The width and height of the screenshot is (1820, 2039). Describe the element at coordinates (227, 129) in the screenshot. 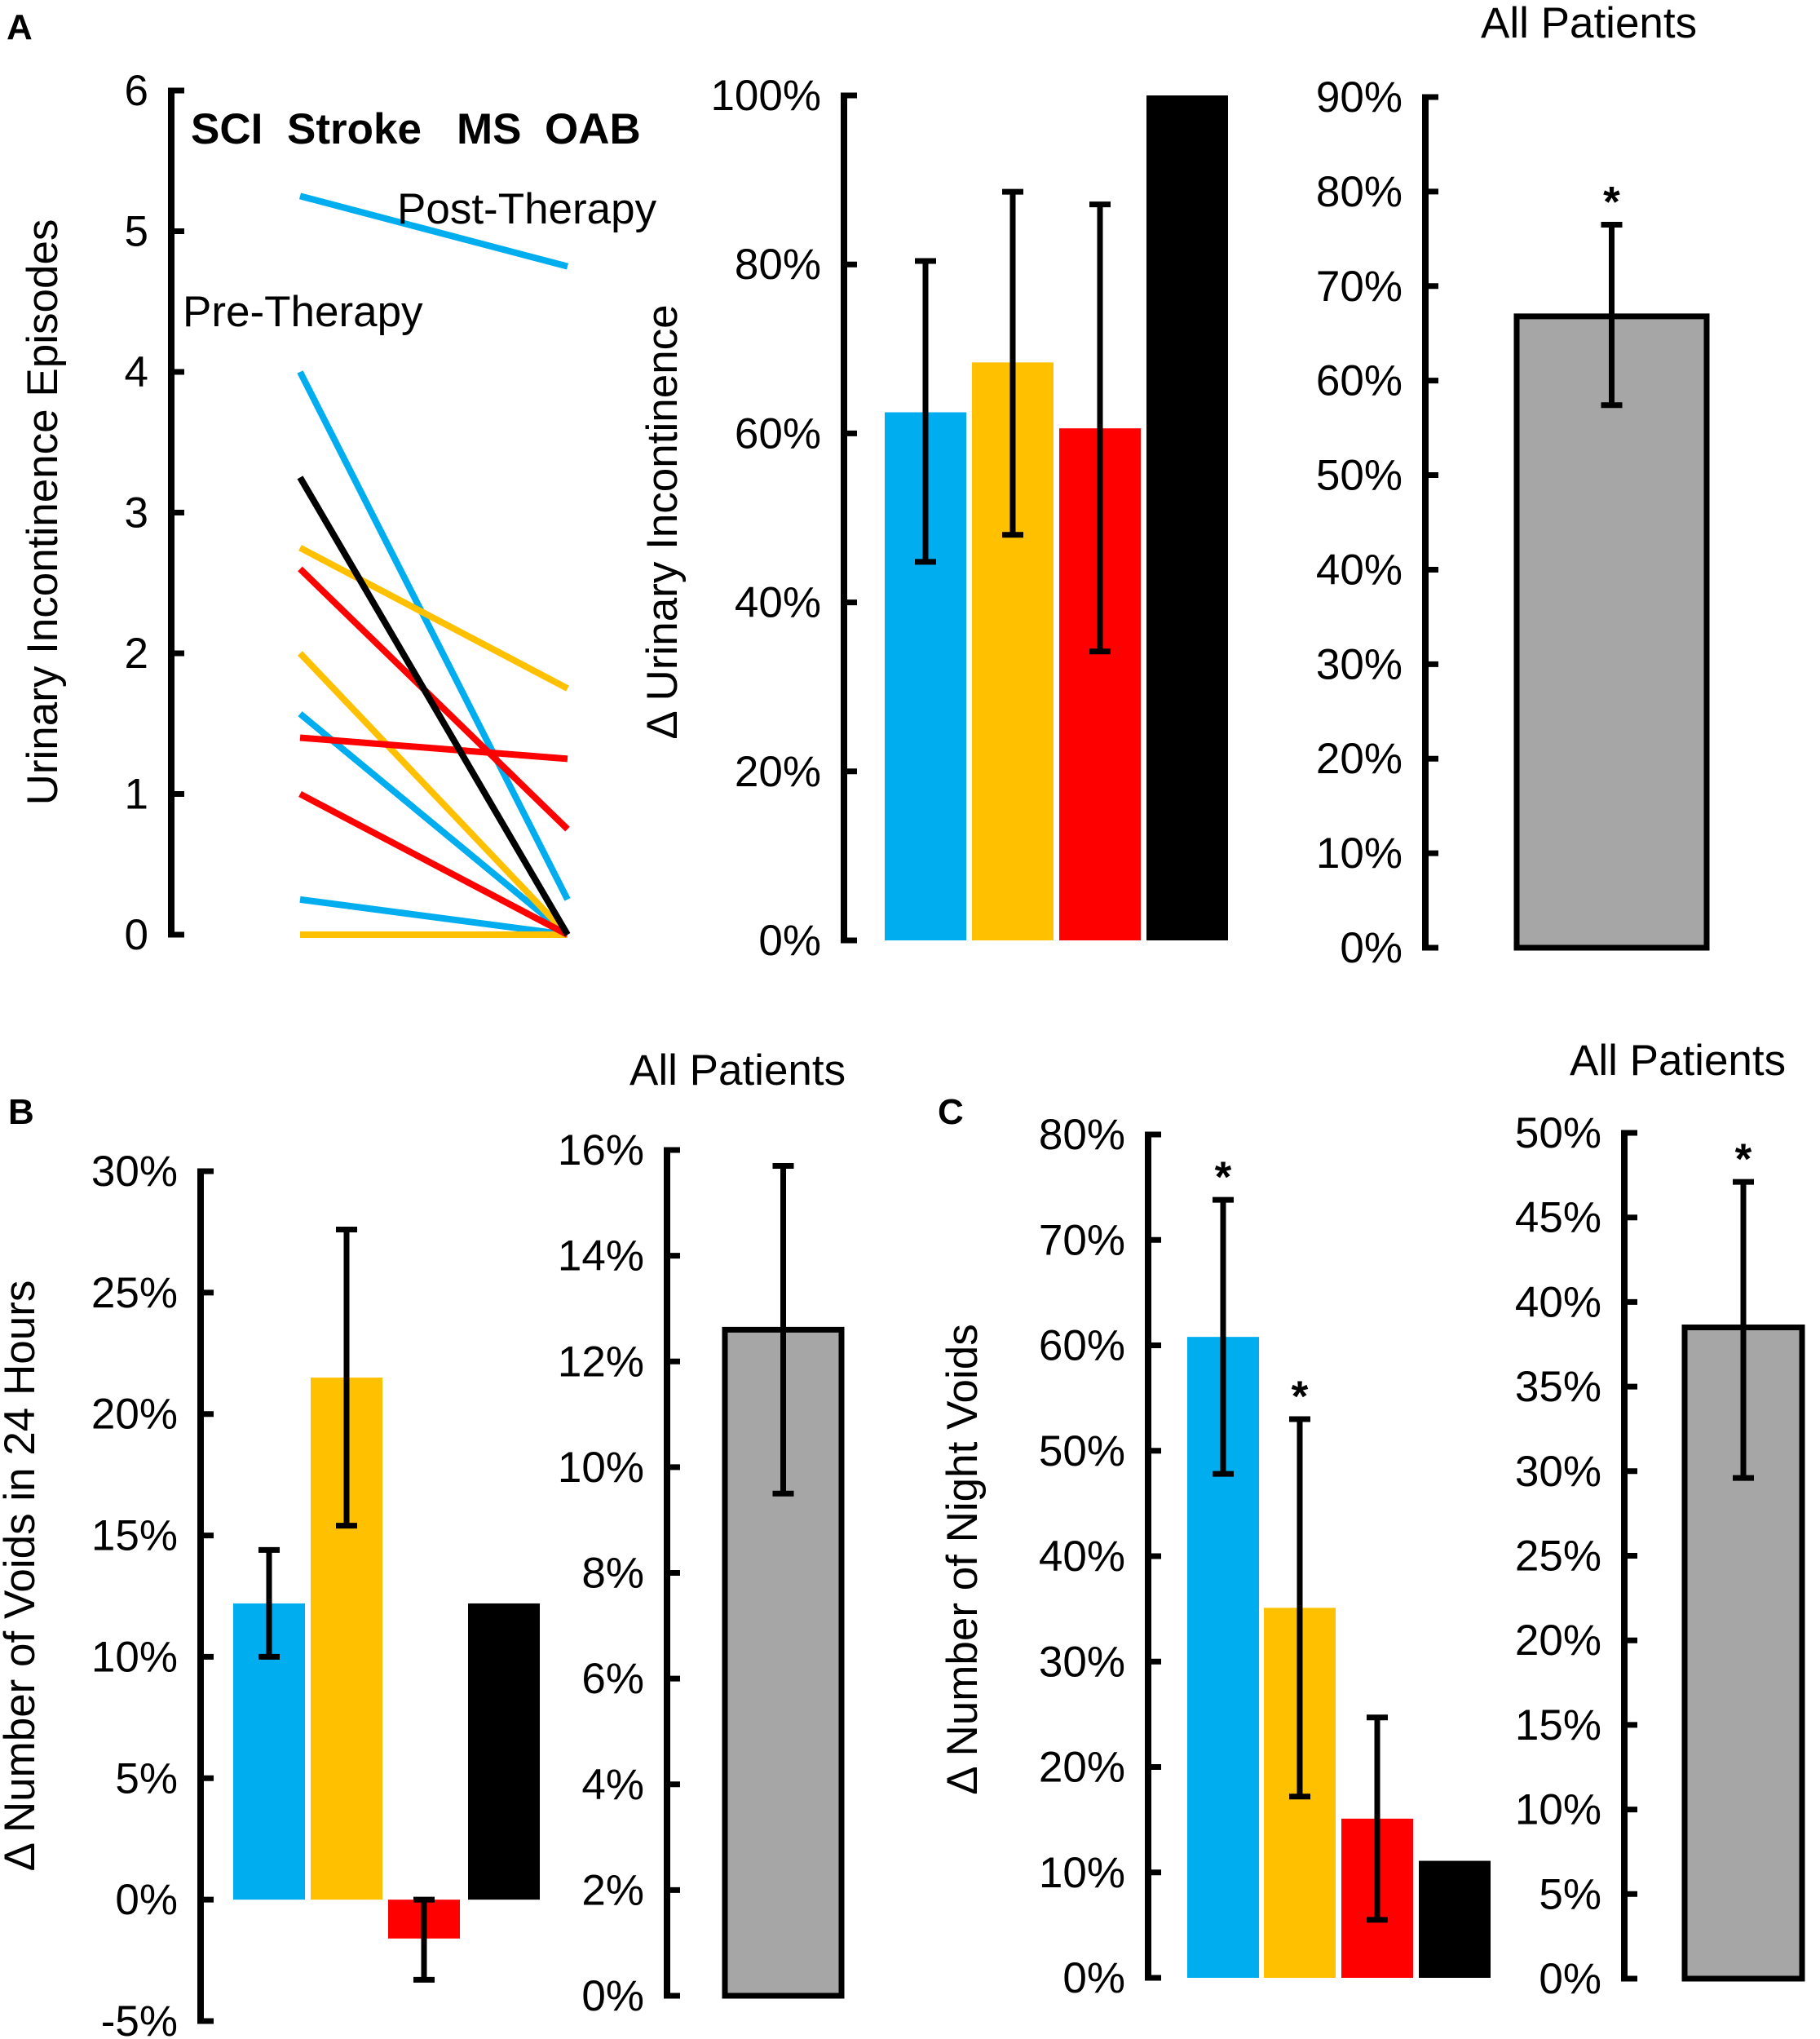

I see `legend-sci: SCI` at that location.